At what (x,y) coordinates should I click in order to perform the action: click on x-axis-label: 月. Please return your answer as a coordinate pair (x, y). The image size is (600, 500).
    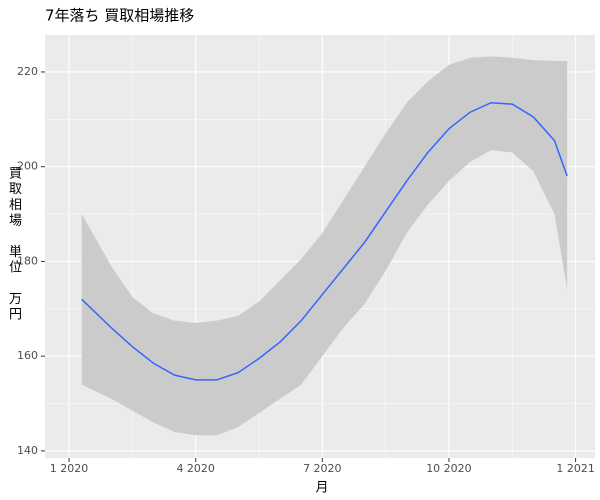
    Looking at the image, I should click on (321, 488).